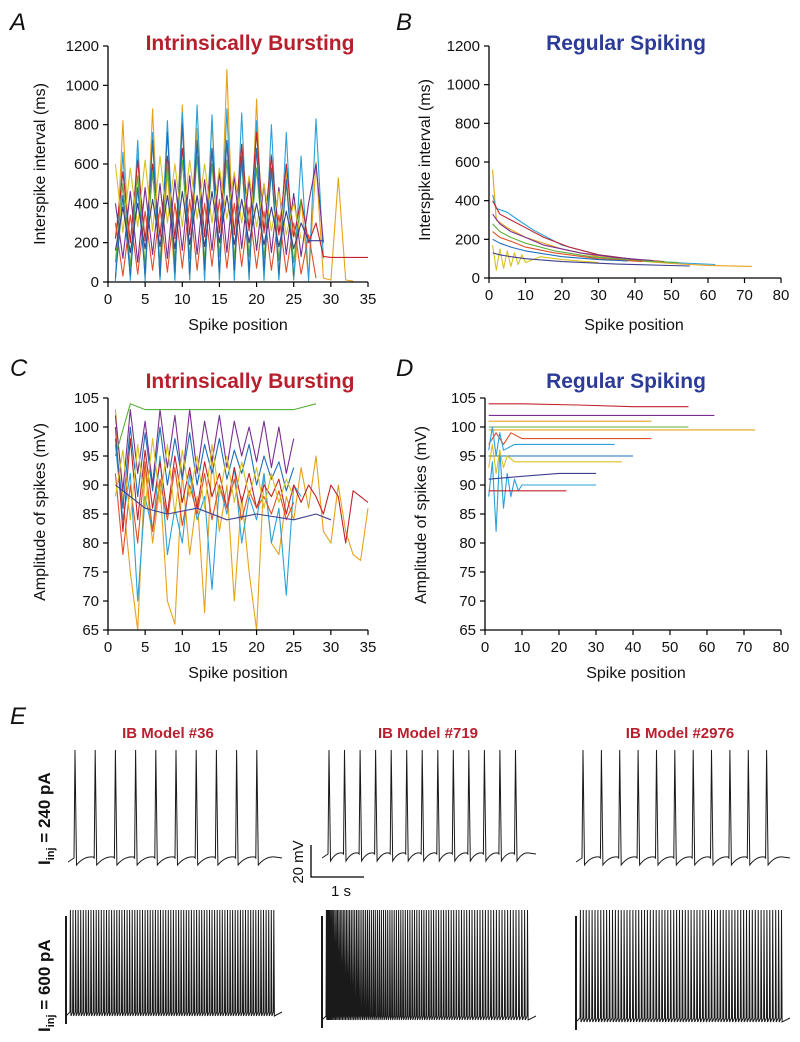 This screenshot has width=800, height=1042. What do you see at coordinates (404, 22) in the screenshot?
I see `panel-letter-b: B` at bounding box center [404, 22].